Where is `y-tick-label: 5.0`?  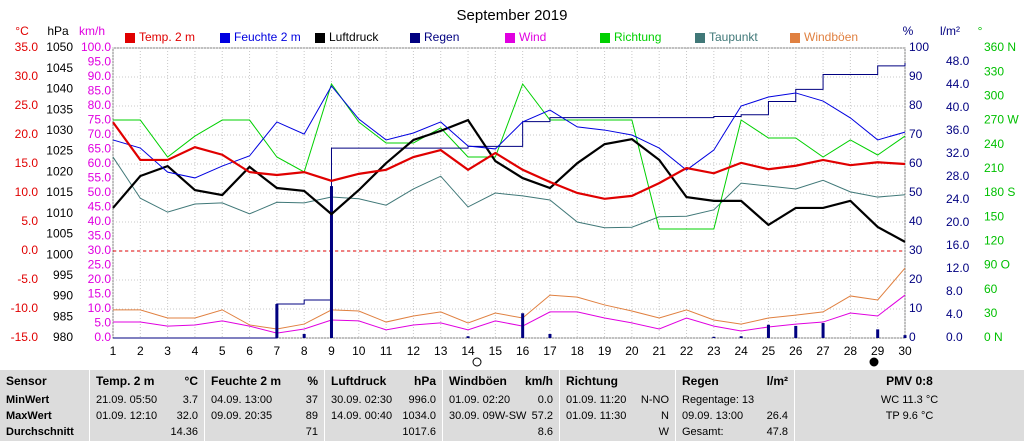
y-tick-label: 5.0 is located at coordinates (29, 221).